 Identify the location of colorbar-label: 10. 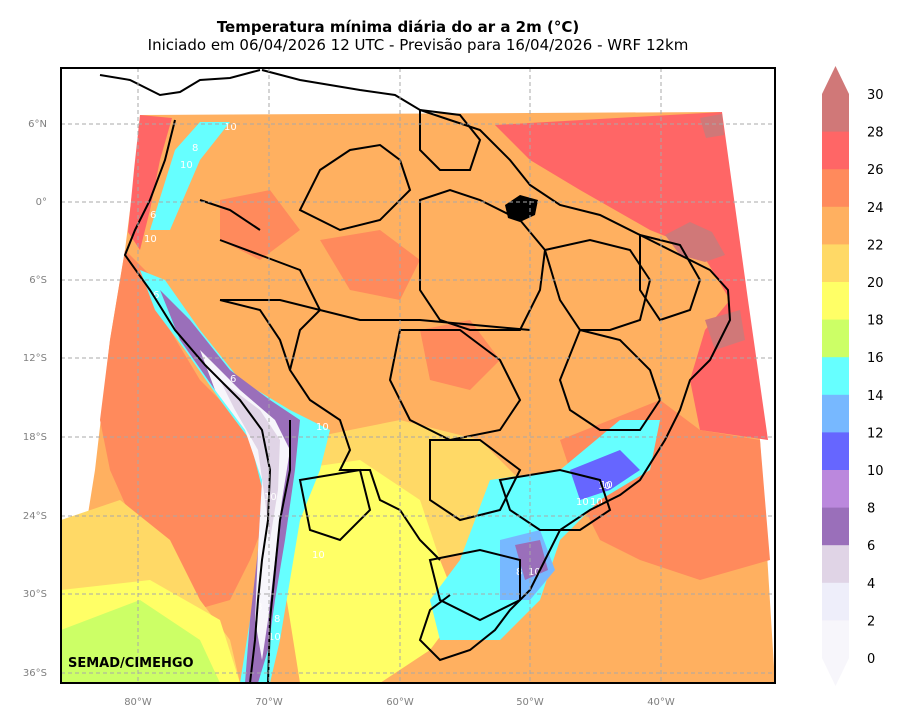
(875, 471).